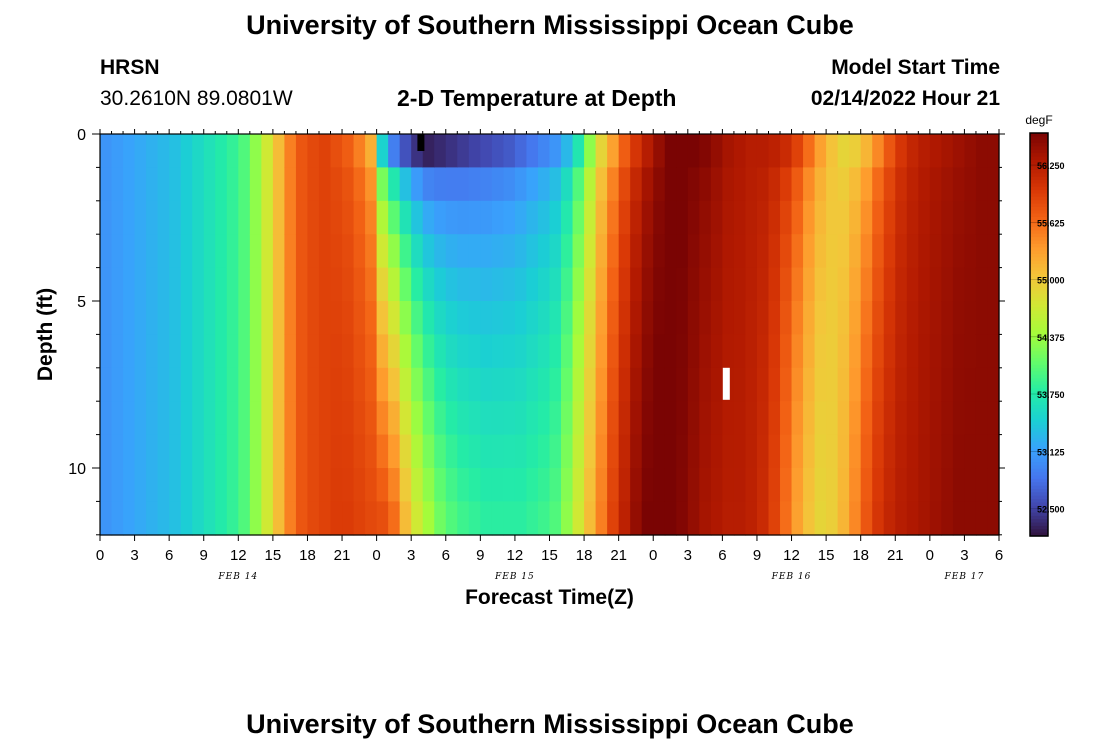  Describe the element at coordinates (1051, 395) in the screenshot. I see `colorbar-tick-label: 53.750` at that location.